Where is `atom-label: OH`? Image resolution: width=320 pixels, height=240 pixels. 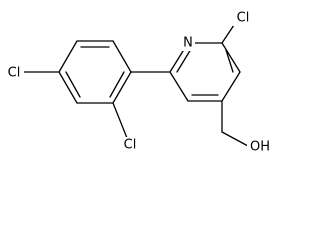
atom-label: OH is located at coordinates (260, 147).